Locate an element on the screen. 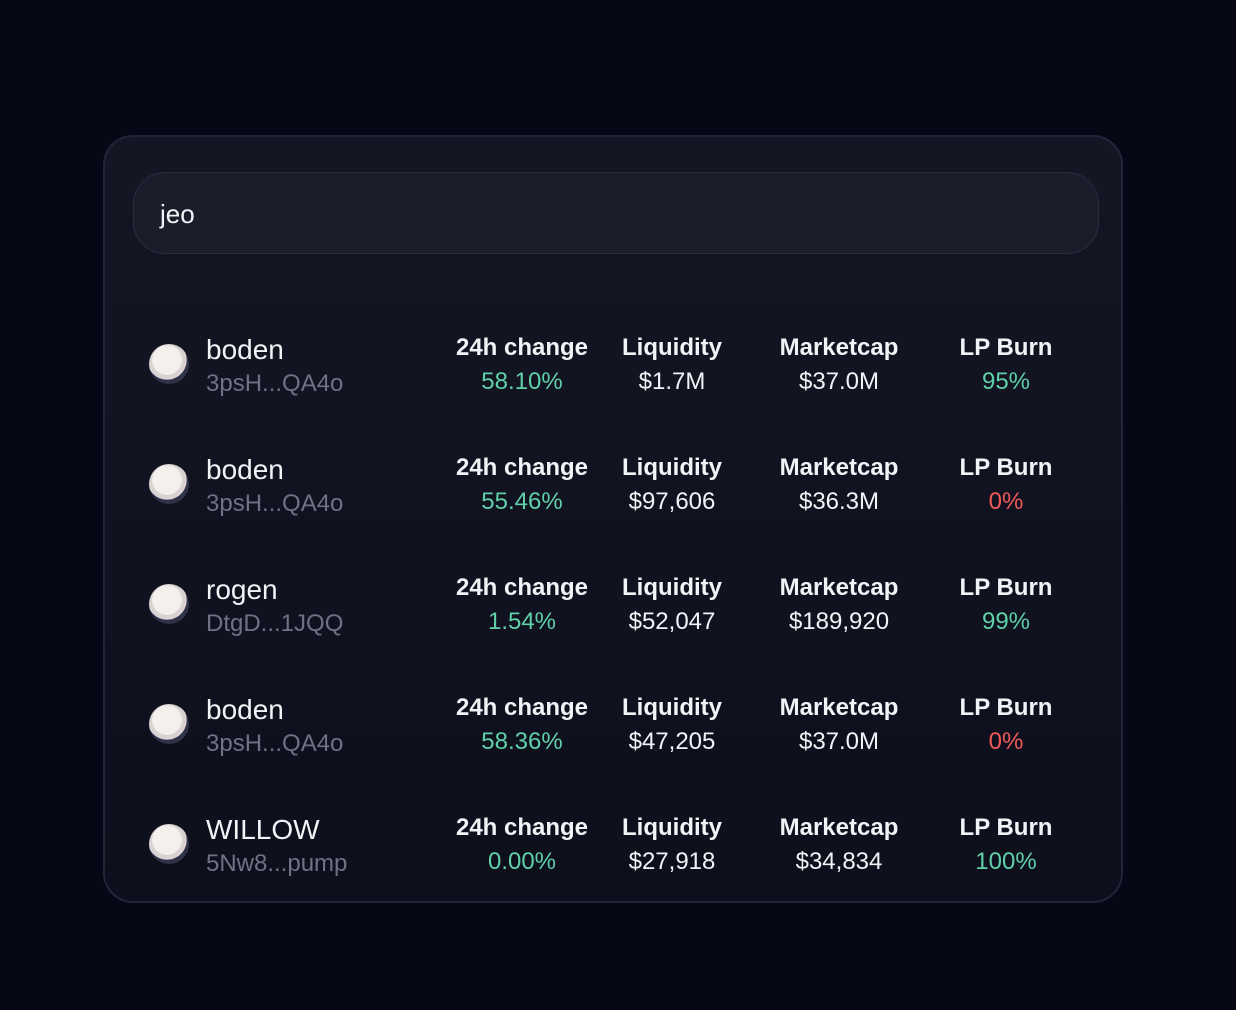  stat-lp-burn: LP Burn 95% is located at coordinates (1006, 365).